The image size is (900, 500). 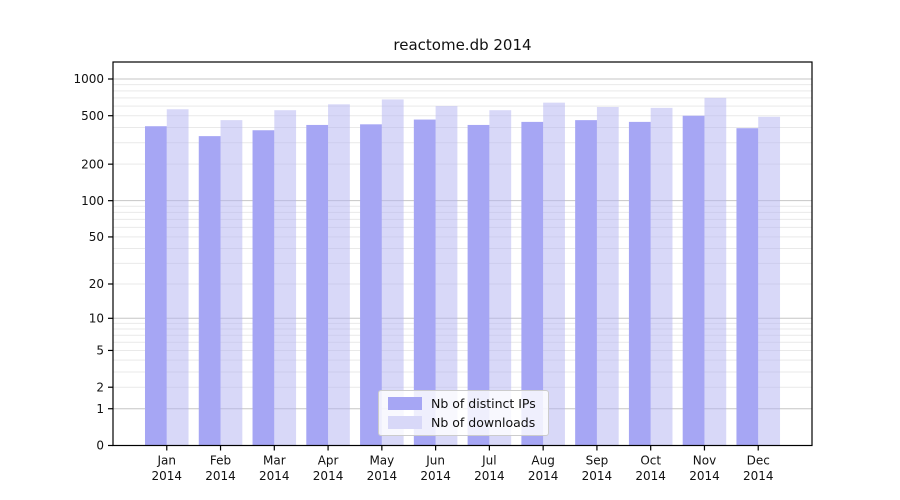 What do you see at coordinates (463, 413) in the screenshot?
I see `legend: Nb of distinct IPs Nb of downloads` at bounding box center [463, 413].